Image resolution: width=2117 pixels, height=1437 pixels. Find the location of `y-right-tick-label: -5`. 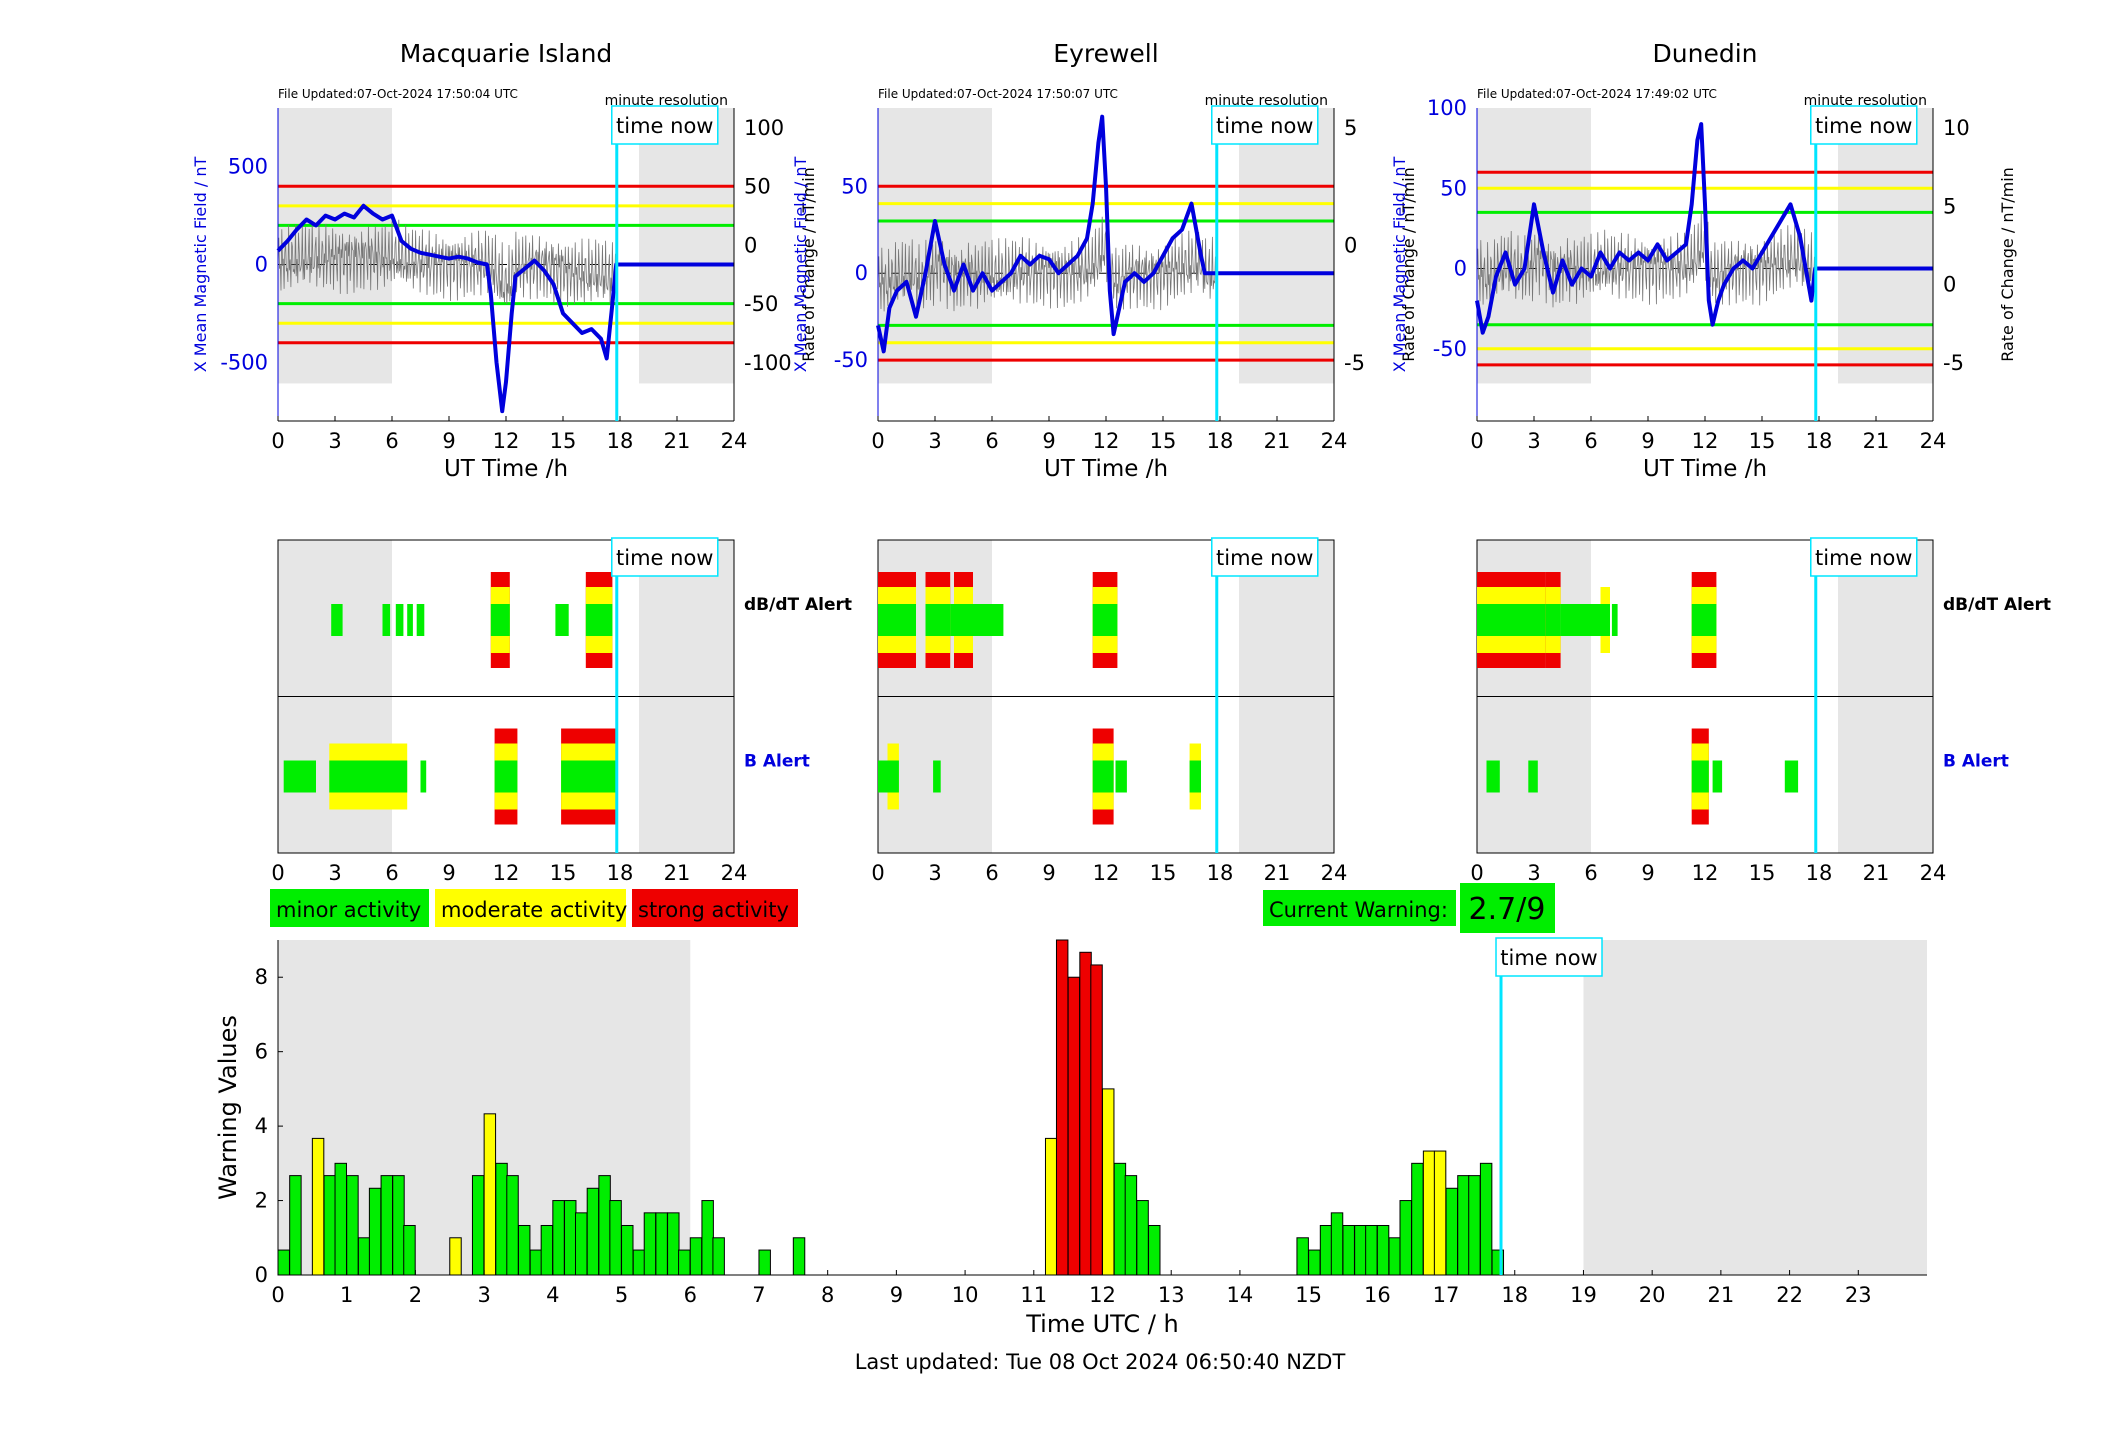

y-right-tick-label: -5 is located at coordinates (1953, 363).